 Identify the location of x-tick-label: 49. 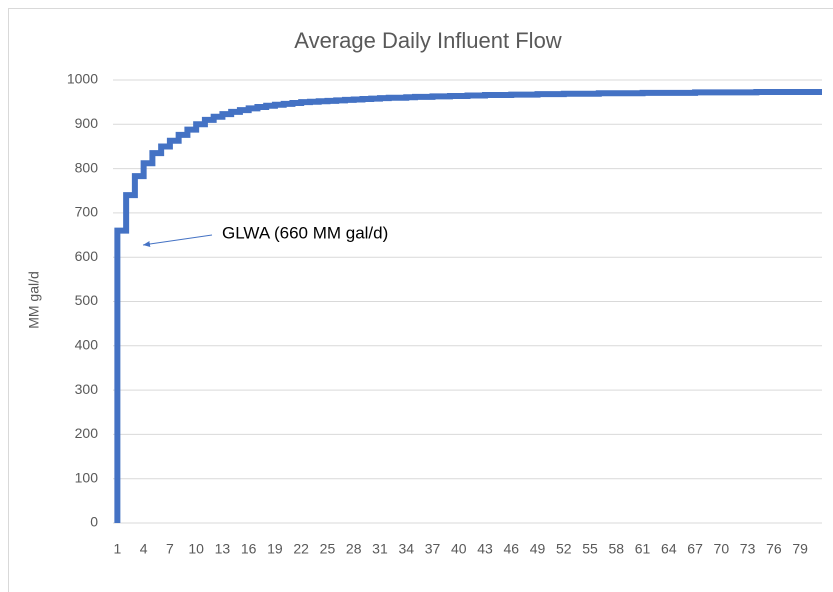
(538, 549).